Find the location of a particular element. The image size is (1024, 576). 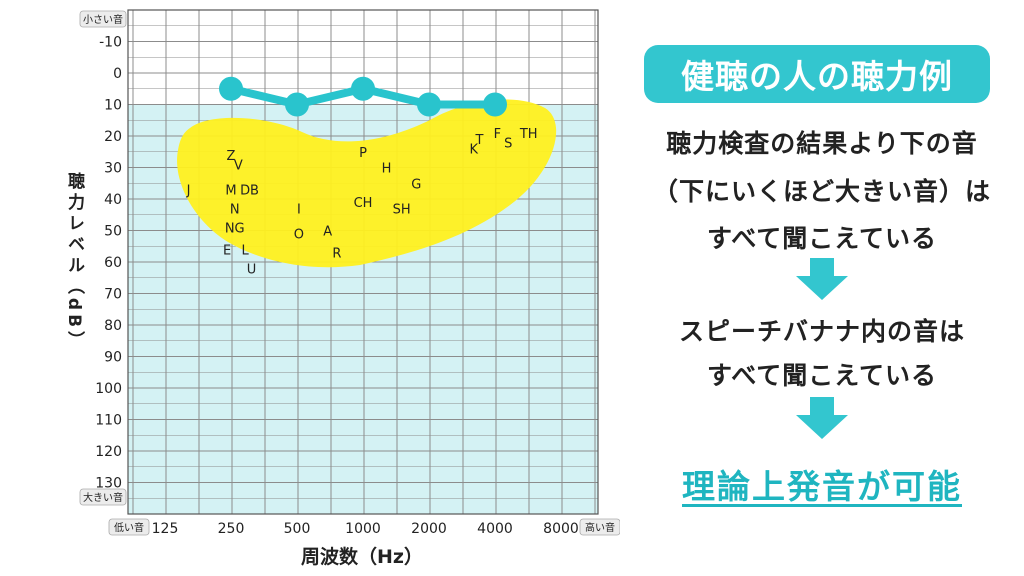

y-tick-label: 40 is located at coordinates (113, 200).